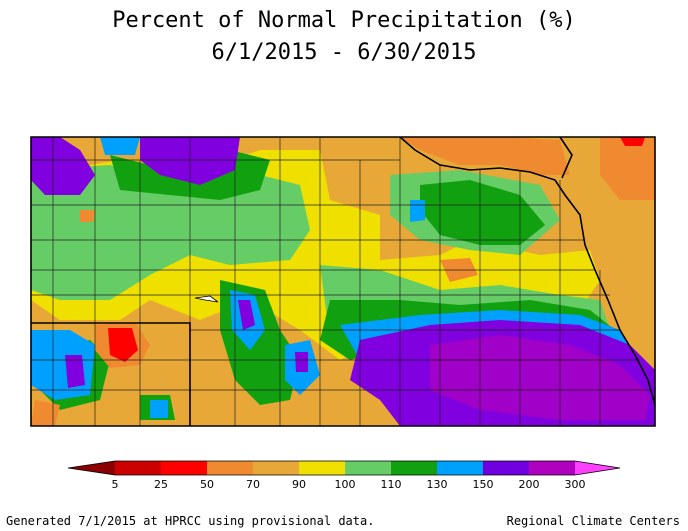 Image resolution: width=688 pixels, height=531 pixels. I want to click on legend-tick-label: 5, so click(115, 484).